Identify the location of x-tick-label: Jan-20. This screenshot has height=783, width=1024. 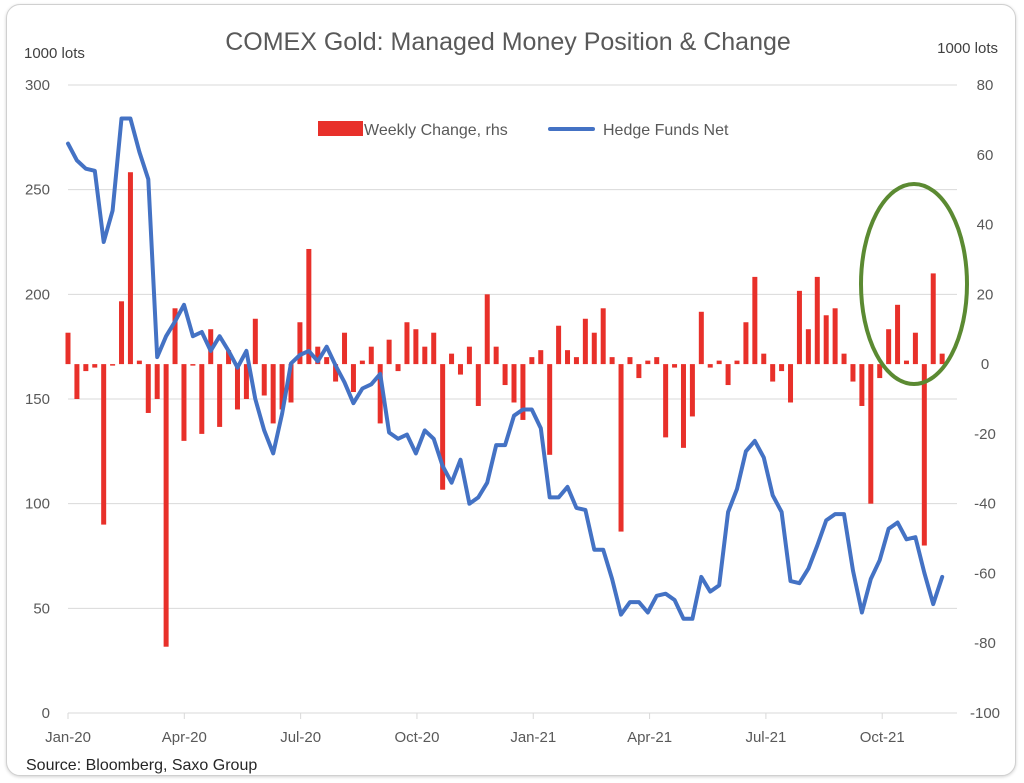
(68, 737).